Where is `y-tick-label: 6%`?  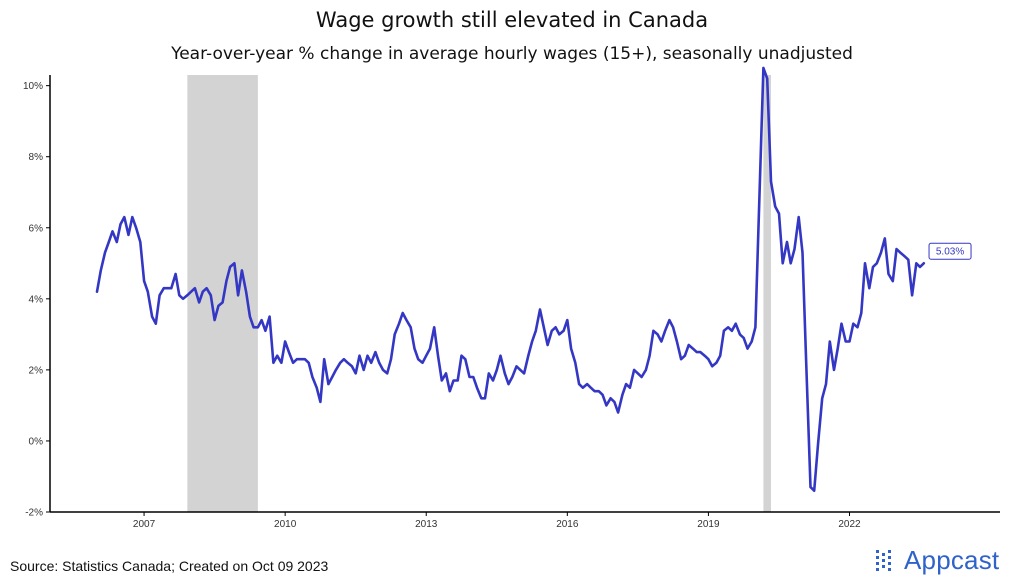 y-tick-label: 6% is located at coordinates (36, 228).